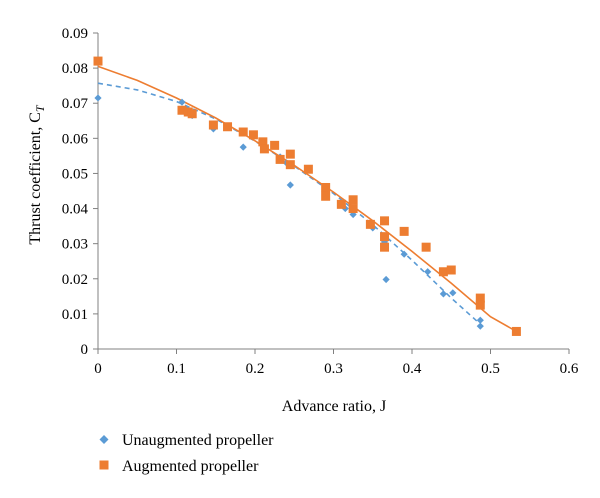 The width and height of the screenshot is (600, 498). Describe the element at coordinates (104, 439) in the screenshot. I see `legend-marker-diamond` at that location.